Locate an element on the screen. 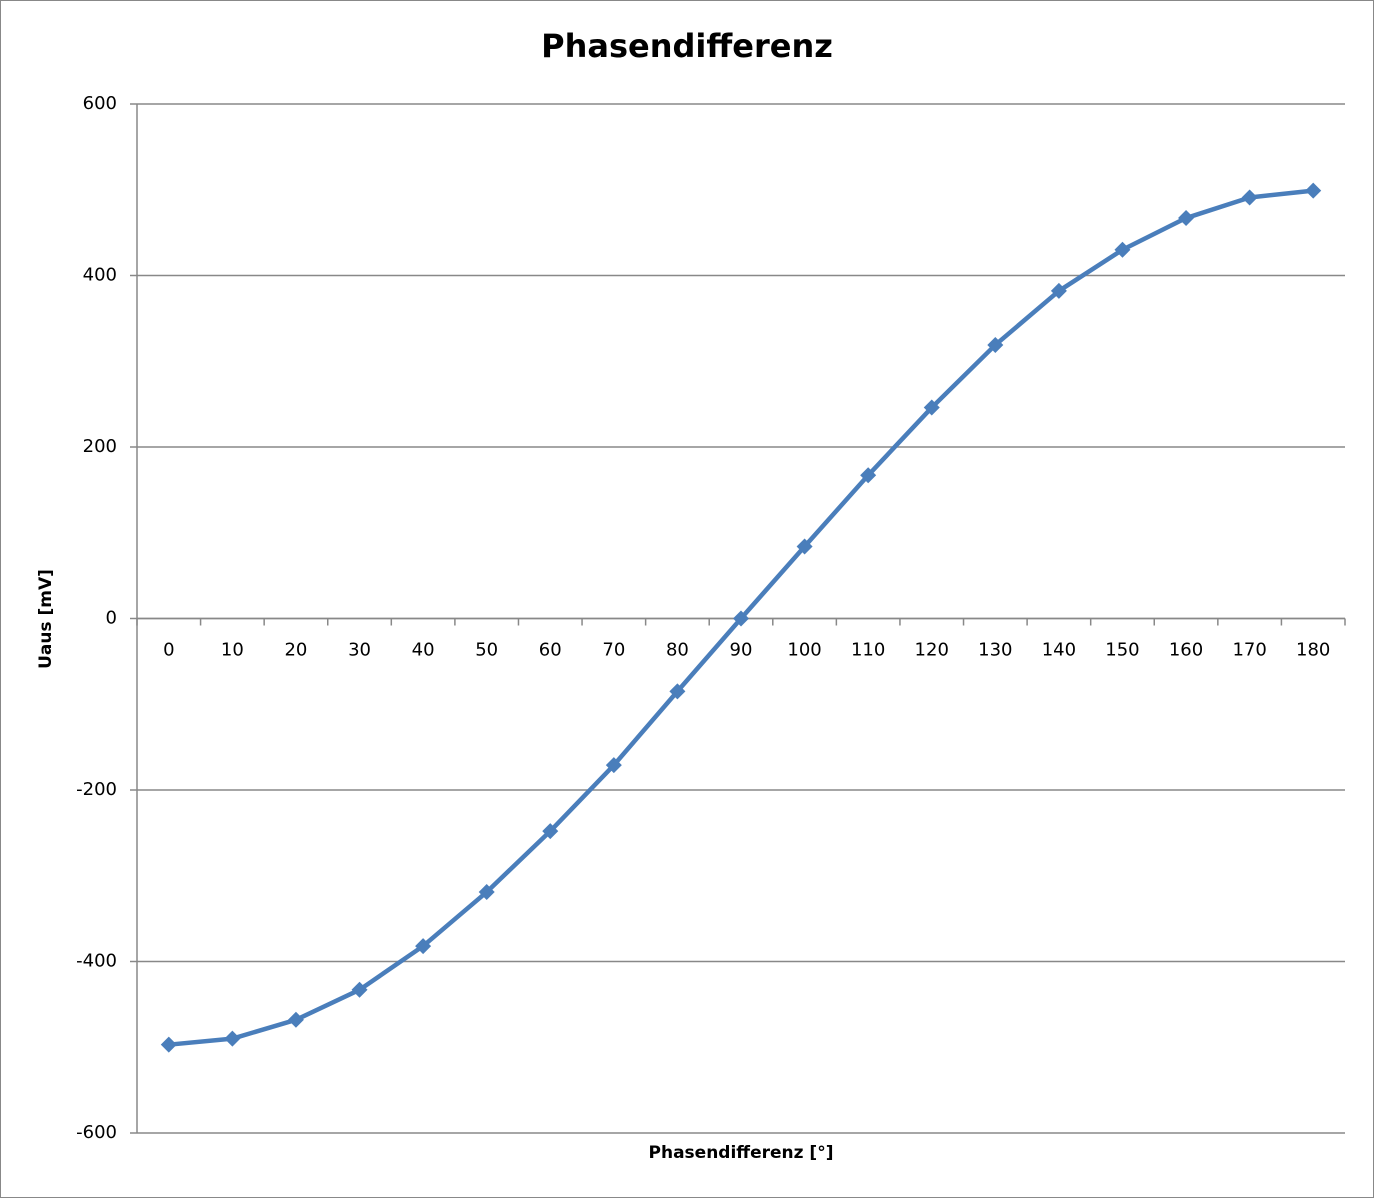 The width and height of the screenshot is (1374, 1198). x-axis-title: Phasendifferenz [°] is located at coordinates (741, 1153).